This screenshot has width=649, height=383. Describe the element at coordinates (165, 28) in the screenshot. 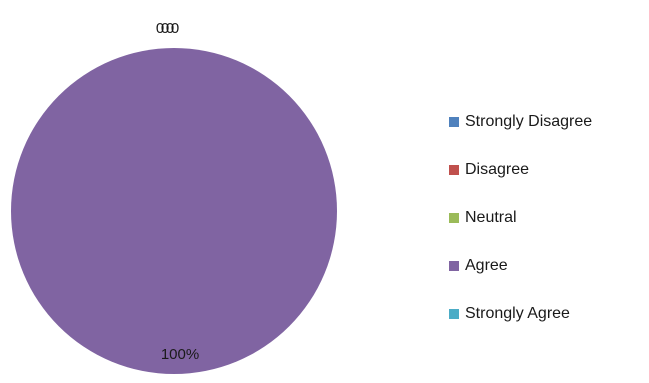

I see `data-label-disagree: 0` at that location.